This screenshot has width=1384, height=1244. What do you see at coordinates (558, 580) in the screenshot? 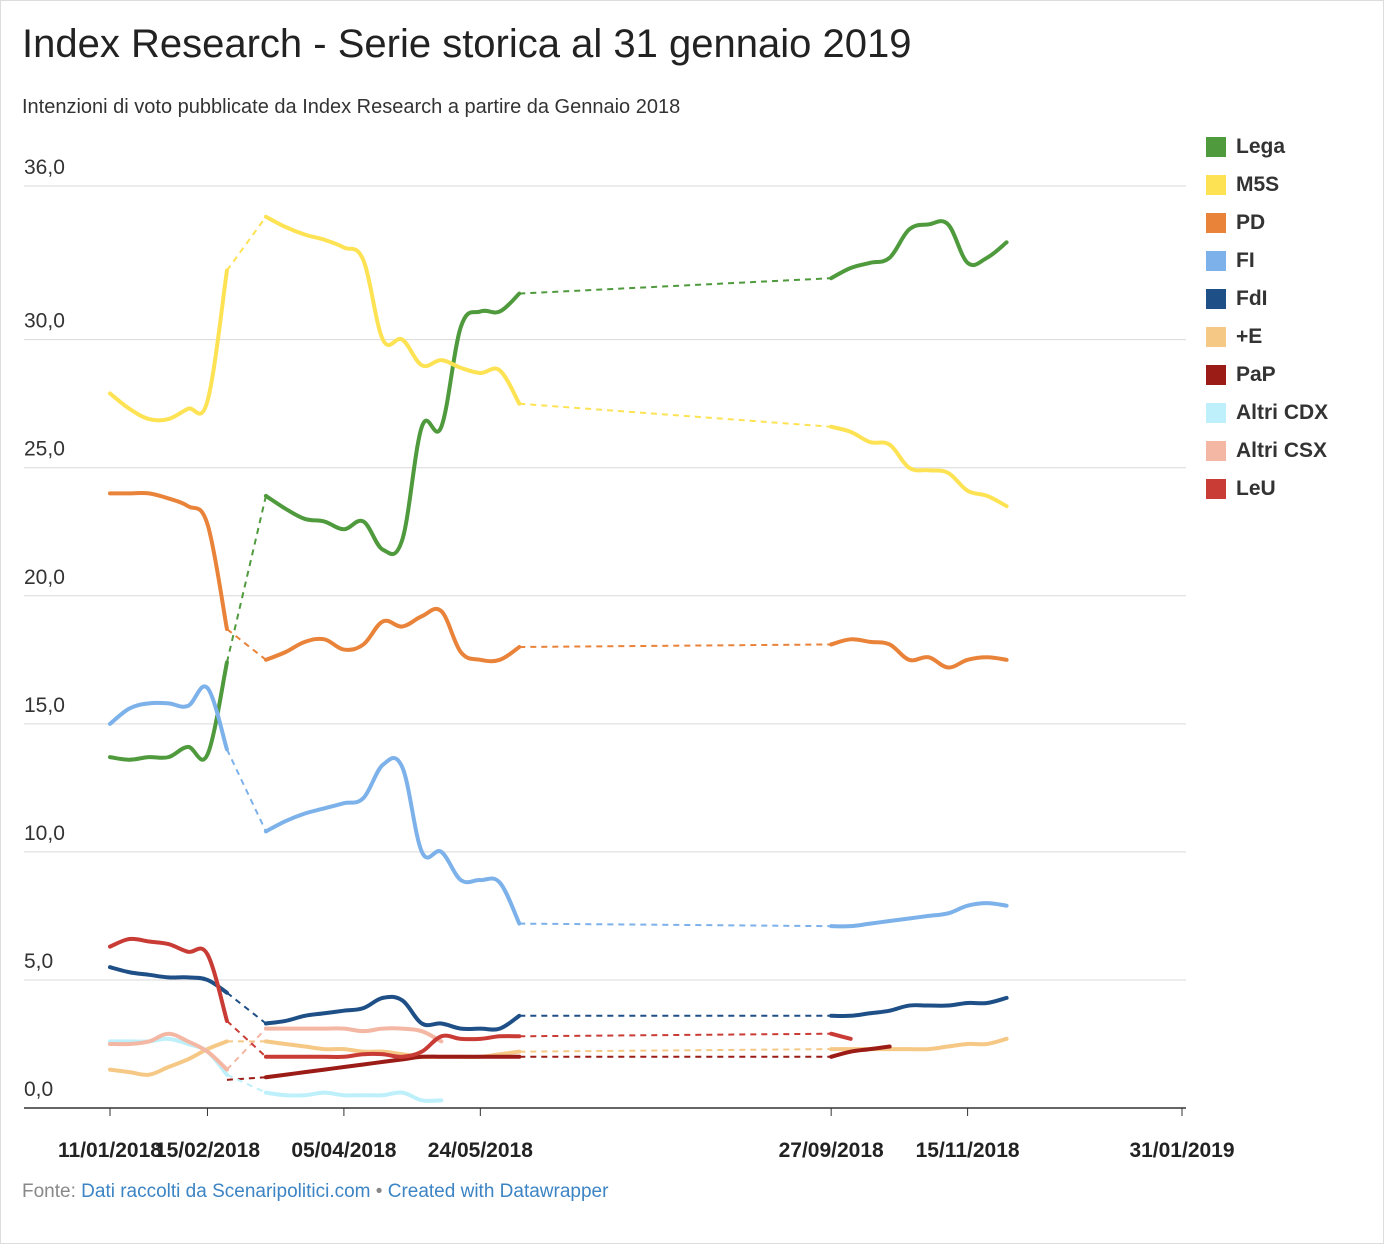
I see `series-pd` at bounding box center [558, 580].